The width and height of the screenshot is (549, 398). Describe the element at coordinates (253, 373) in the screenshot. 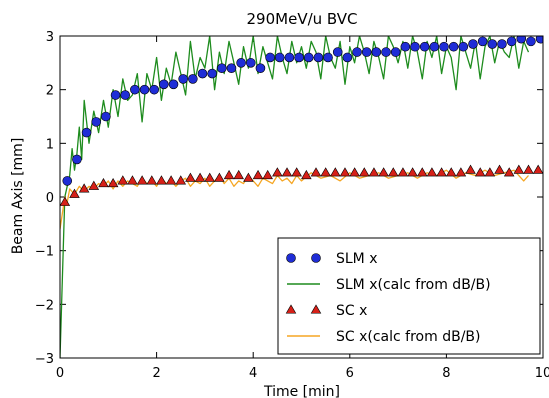

I see `x-tick-label: 4` at that location.